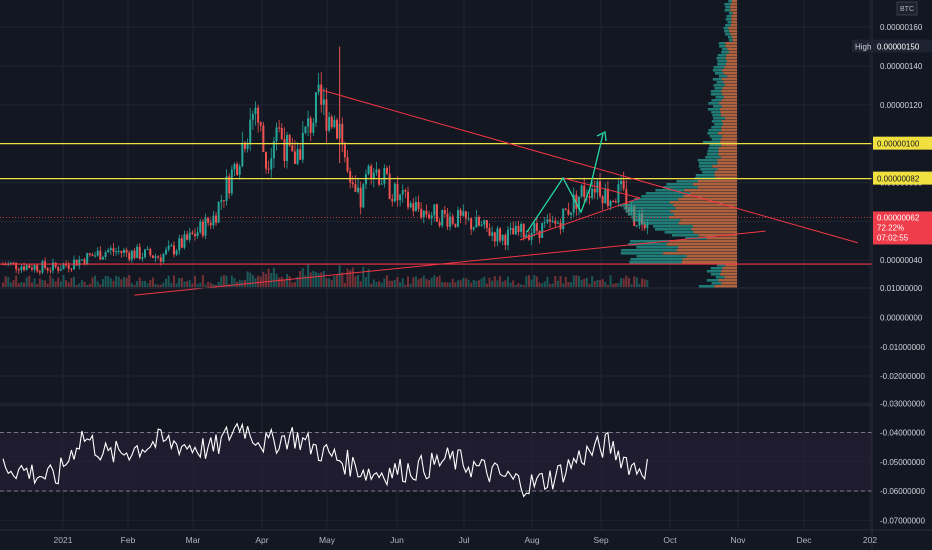 The height and width of the screenshot is (550, 932). Describe the element at coordinates (902, 347) in the screenshot. I see `middle-axis-label: -0.01000000` at that location.